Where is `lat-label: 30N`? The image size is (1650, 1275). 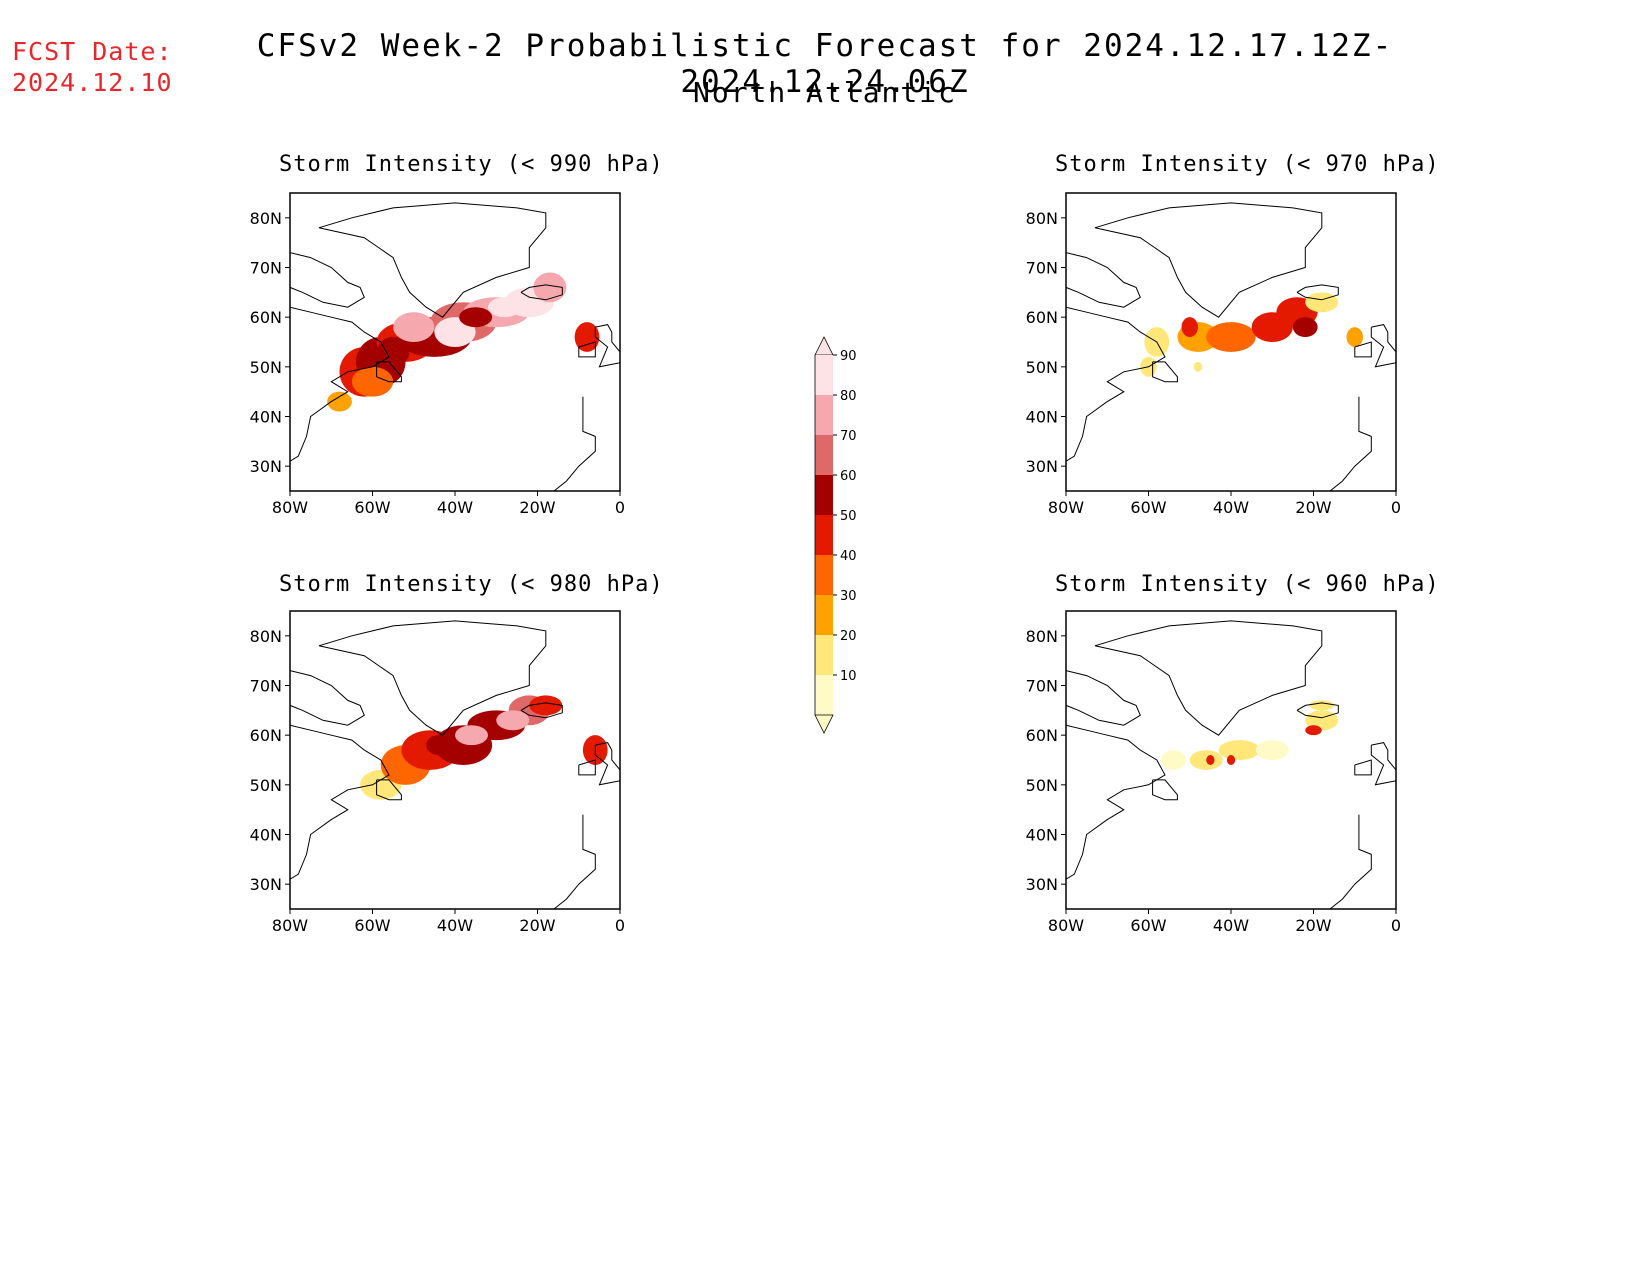 lat-label: 30N is located at coordinates (266, 884).